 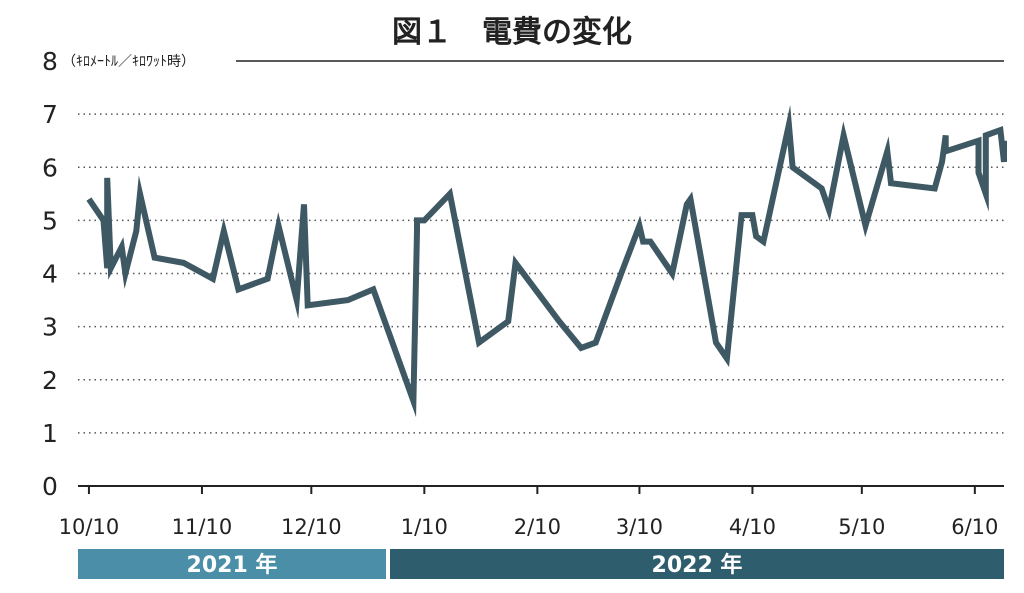 What do you see at coordinates (50, 167) in the screenshot?
I see `y-tick-label: 6` at bounding box center [50, 167].